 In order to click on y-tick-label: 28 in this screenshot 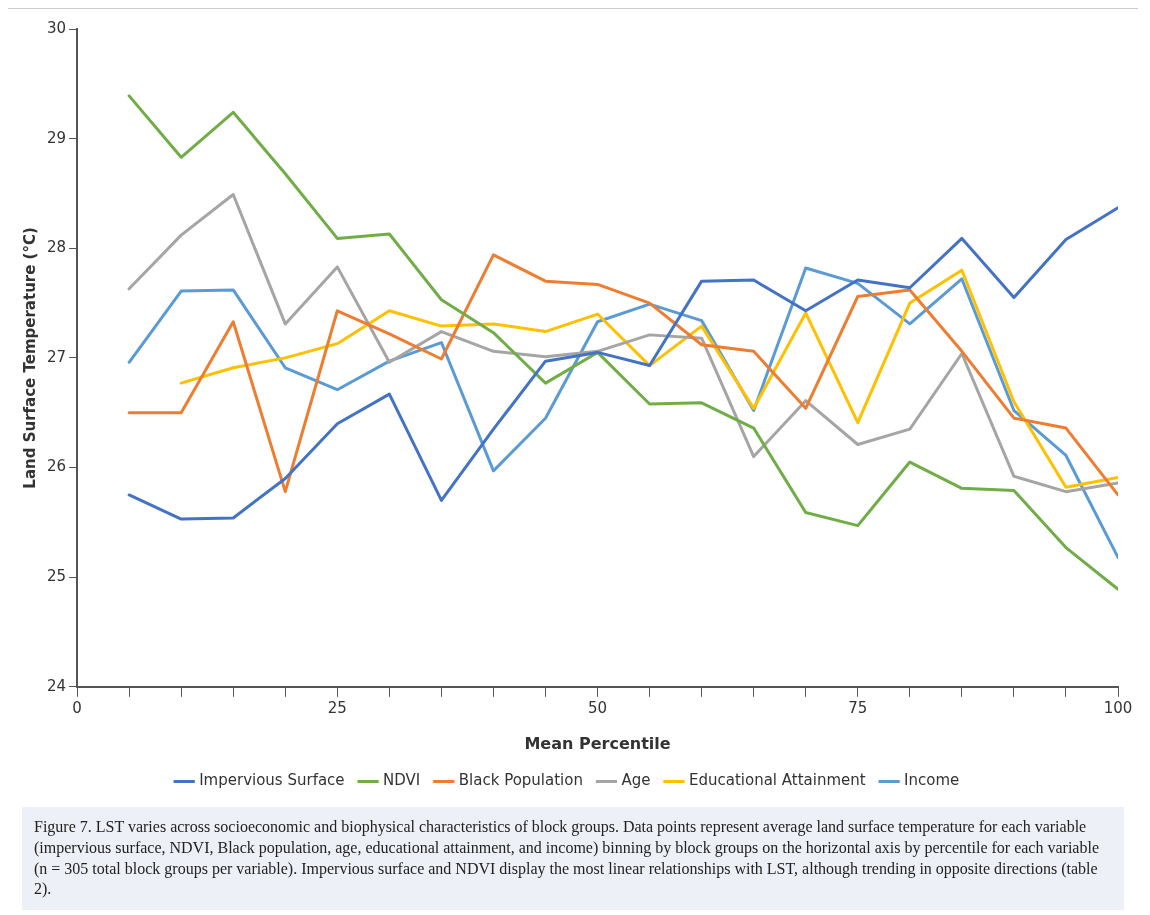, I will do `click(56, 247)`.